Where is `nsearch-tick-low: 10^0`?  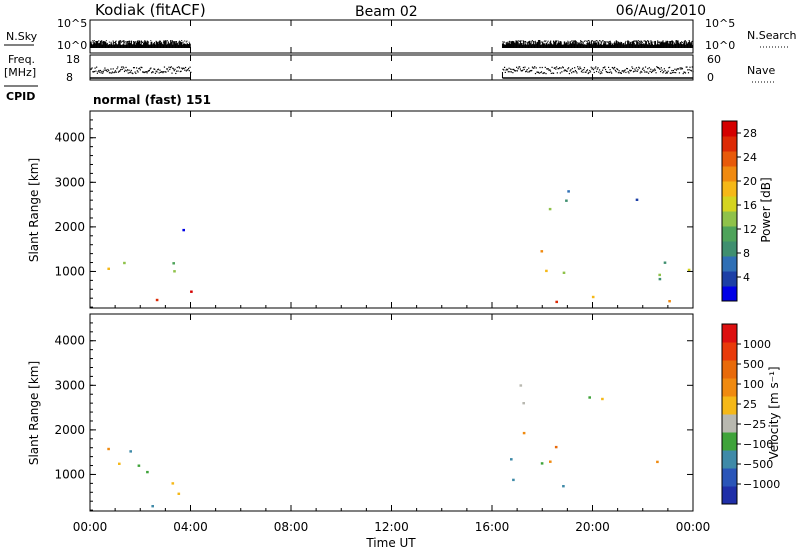 nsearch-tick-low: 10^0 is located at coordinates (720, 45).